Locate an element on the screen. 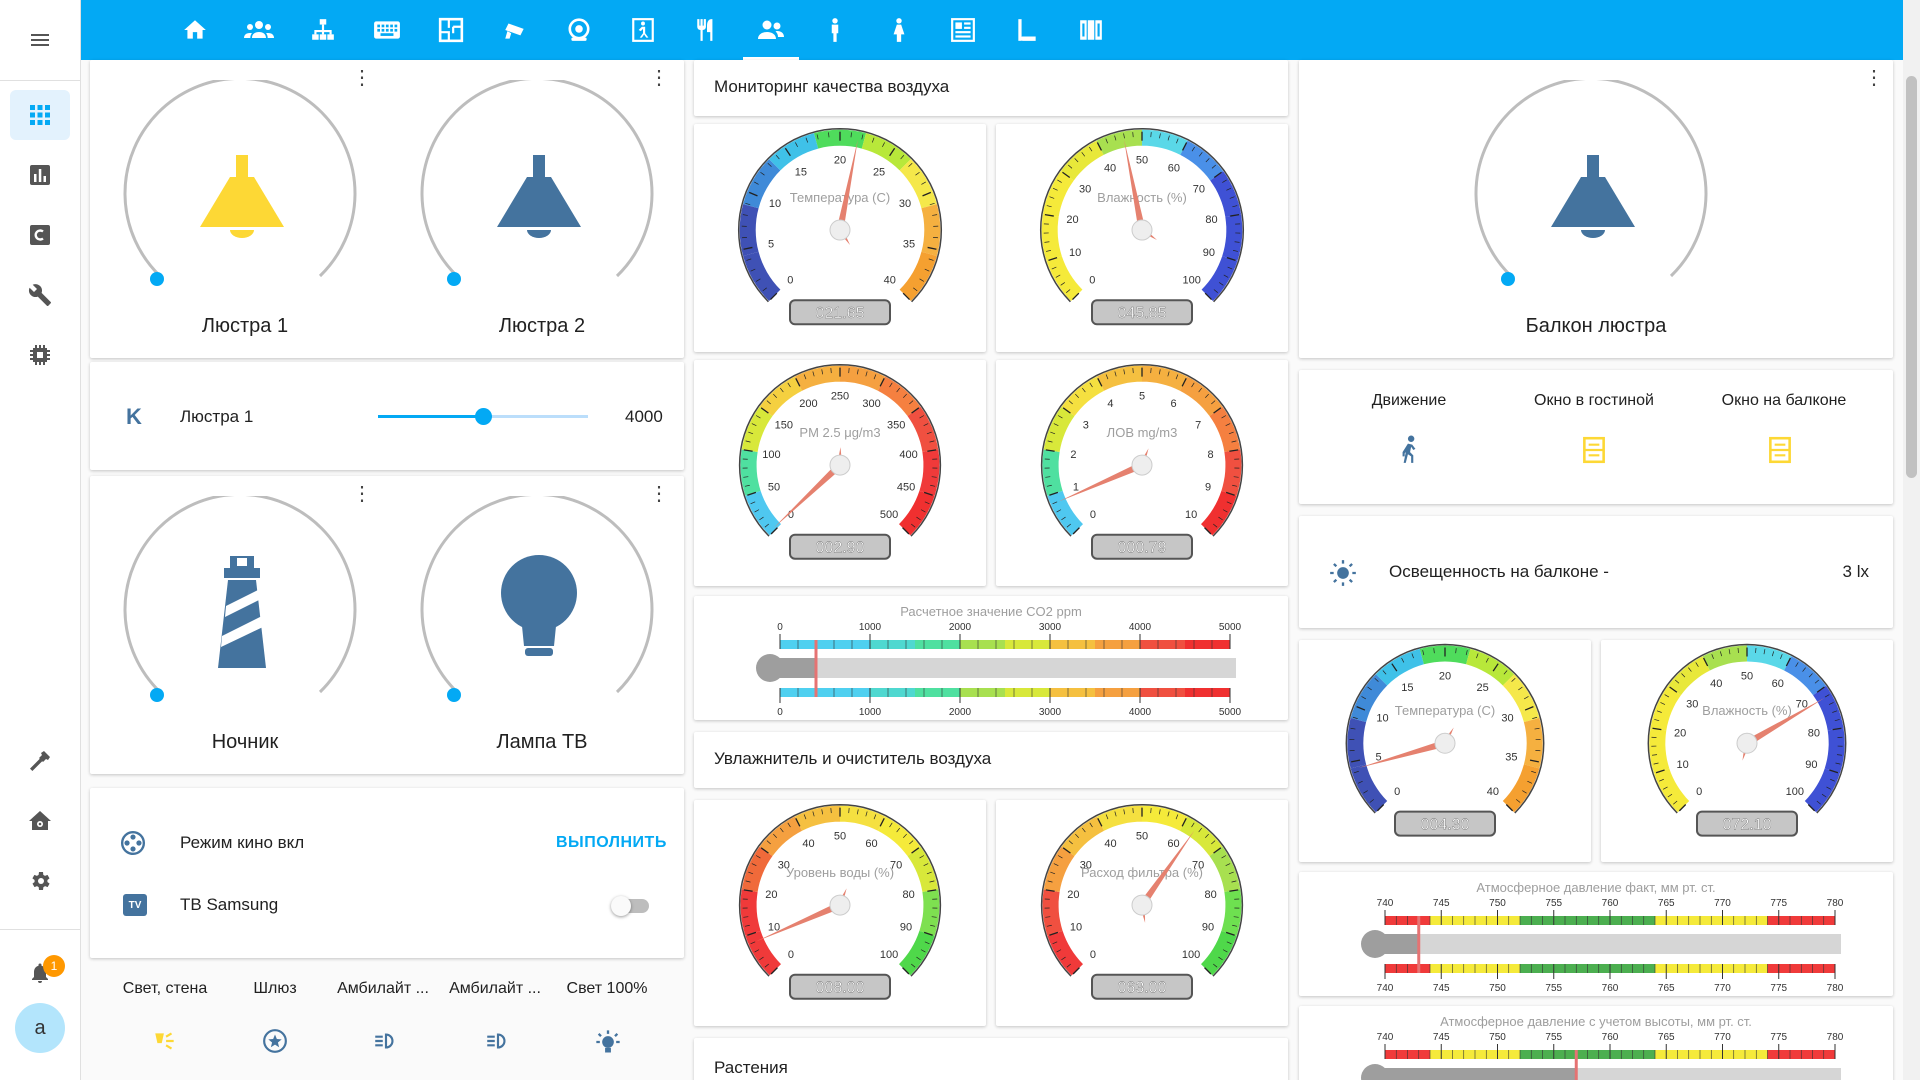 The image size is (1920, 1080). gauge-title: ЛОВ mg/m3 is located at coordinates (1142, 432).